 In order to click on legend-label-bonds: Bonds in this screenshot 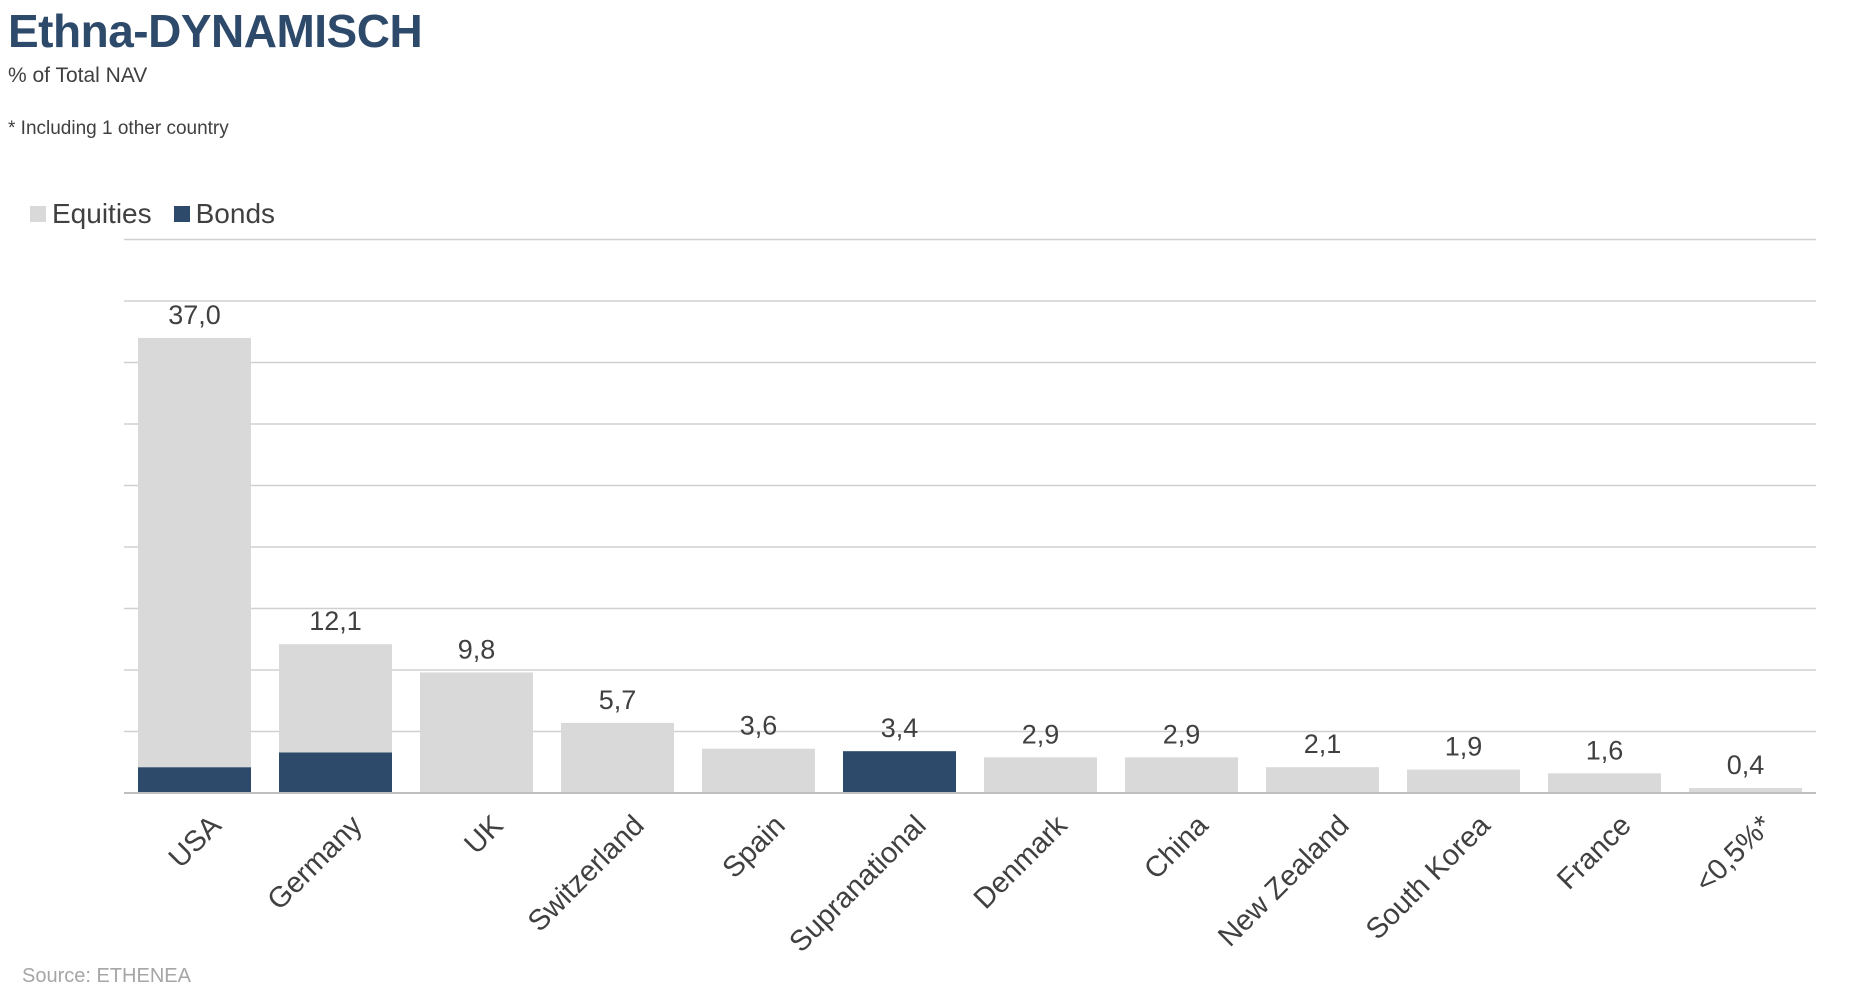, I will do `click(235, 213)`.